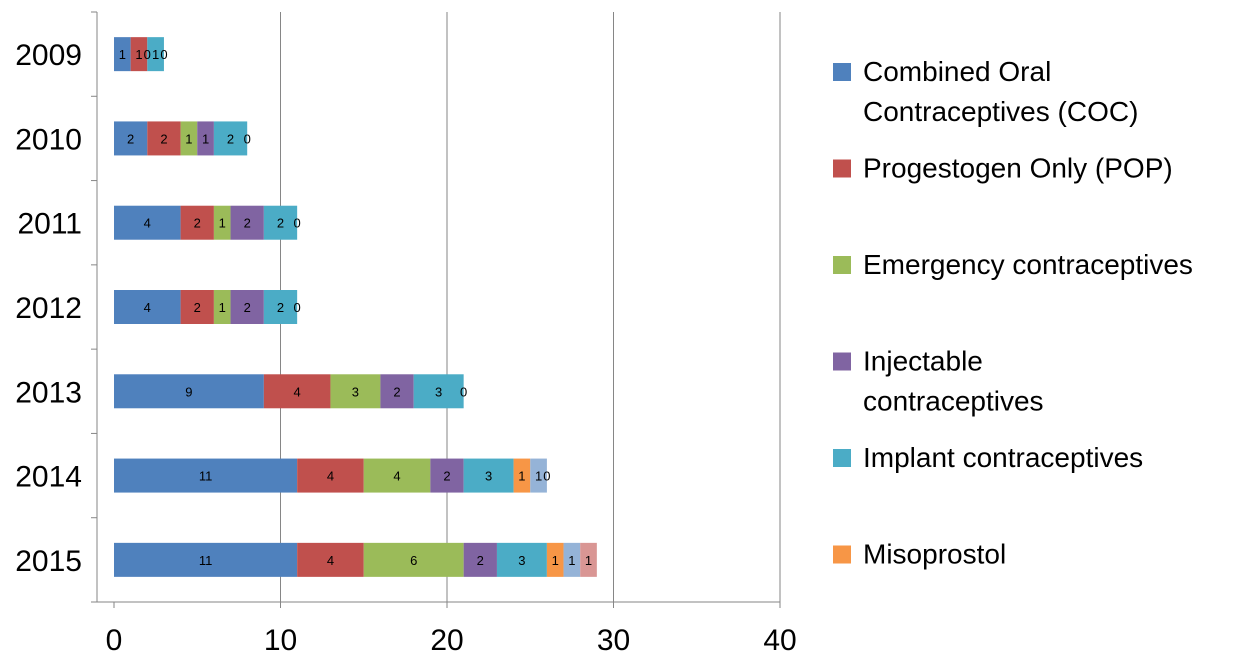 Image resolution: width=1248 pixels, height=664 pixels. Describe the element at coordinates (1000, 91) in the screenshot. I see `legend-label: Combined Oral Contraceptives (COC)` at that location.